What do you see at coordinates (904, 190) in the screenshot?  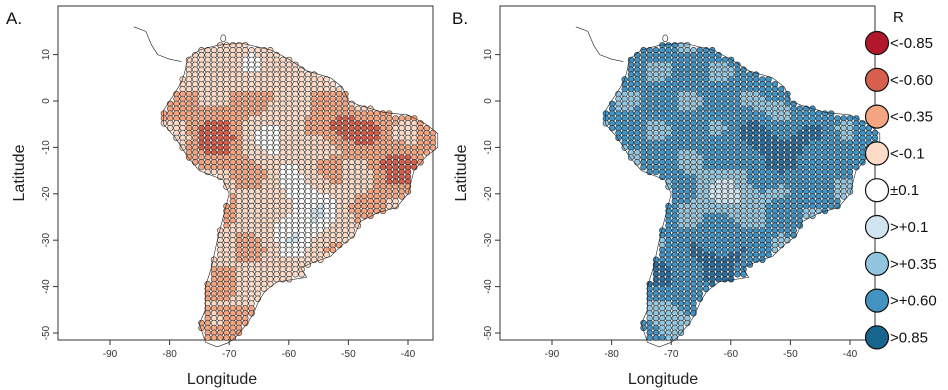 I see `legend-label: ±0.1` at bounding box center [904, 190].